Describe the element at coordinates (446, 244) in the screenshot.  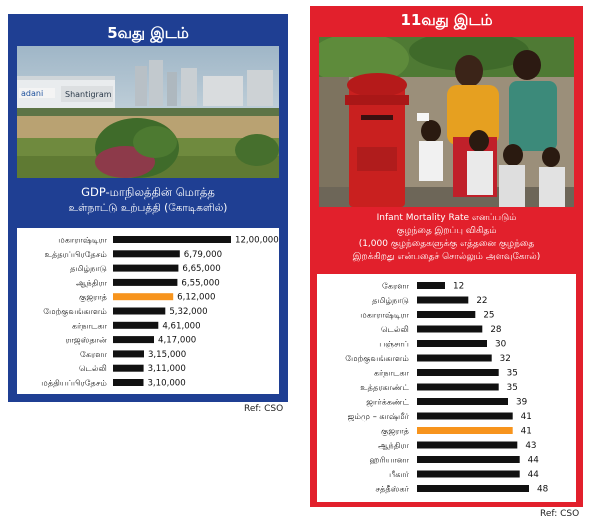
I see `imr-subtitle-line3: (1,000 குழந்தைகளுக்கு எத்தனை குழந்தை` at that location.